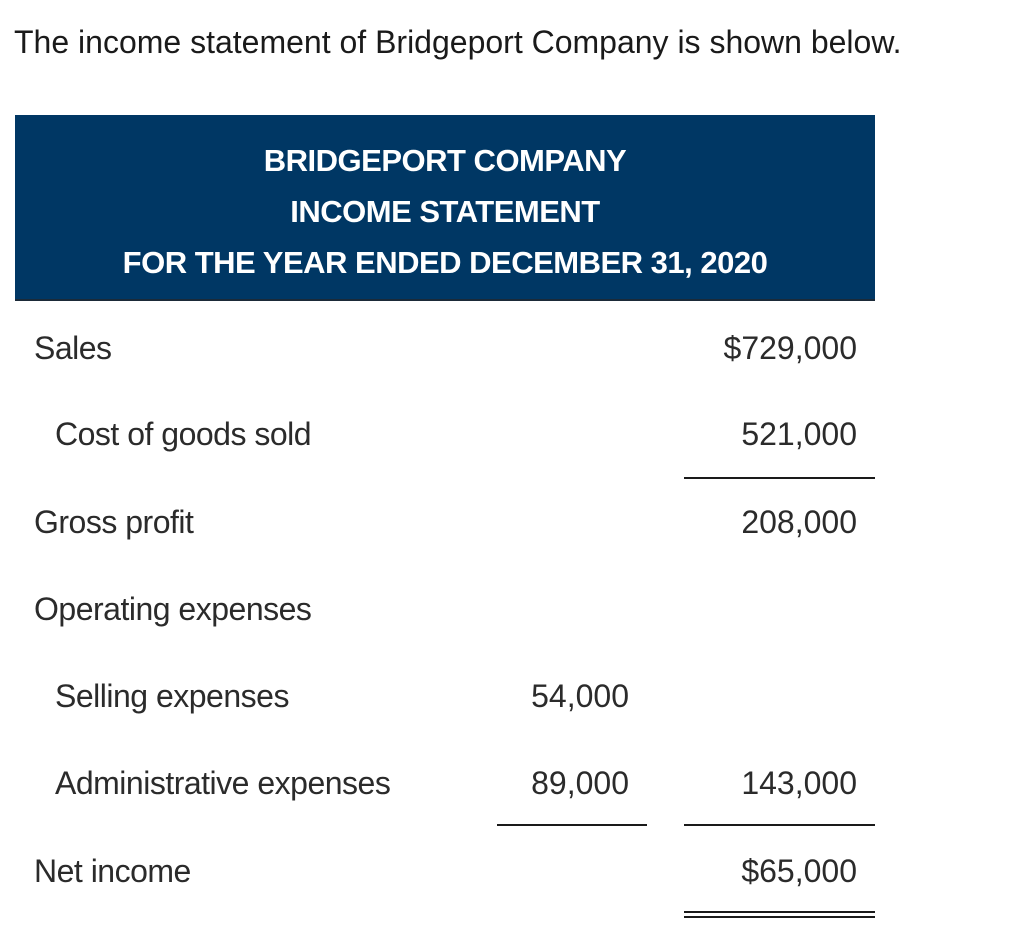  I want to click on row-gross-profit: Gross profit 208,000, so click(445, 522).